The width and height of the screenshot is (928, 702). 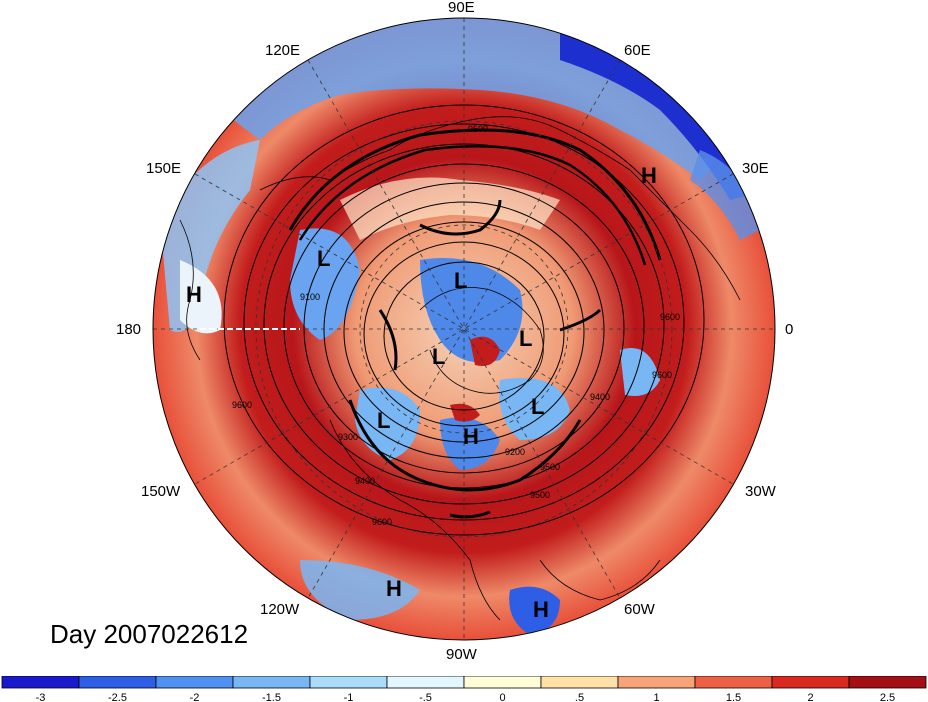 I want to click on colorbar-boxes, so click(x=464, y=682).